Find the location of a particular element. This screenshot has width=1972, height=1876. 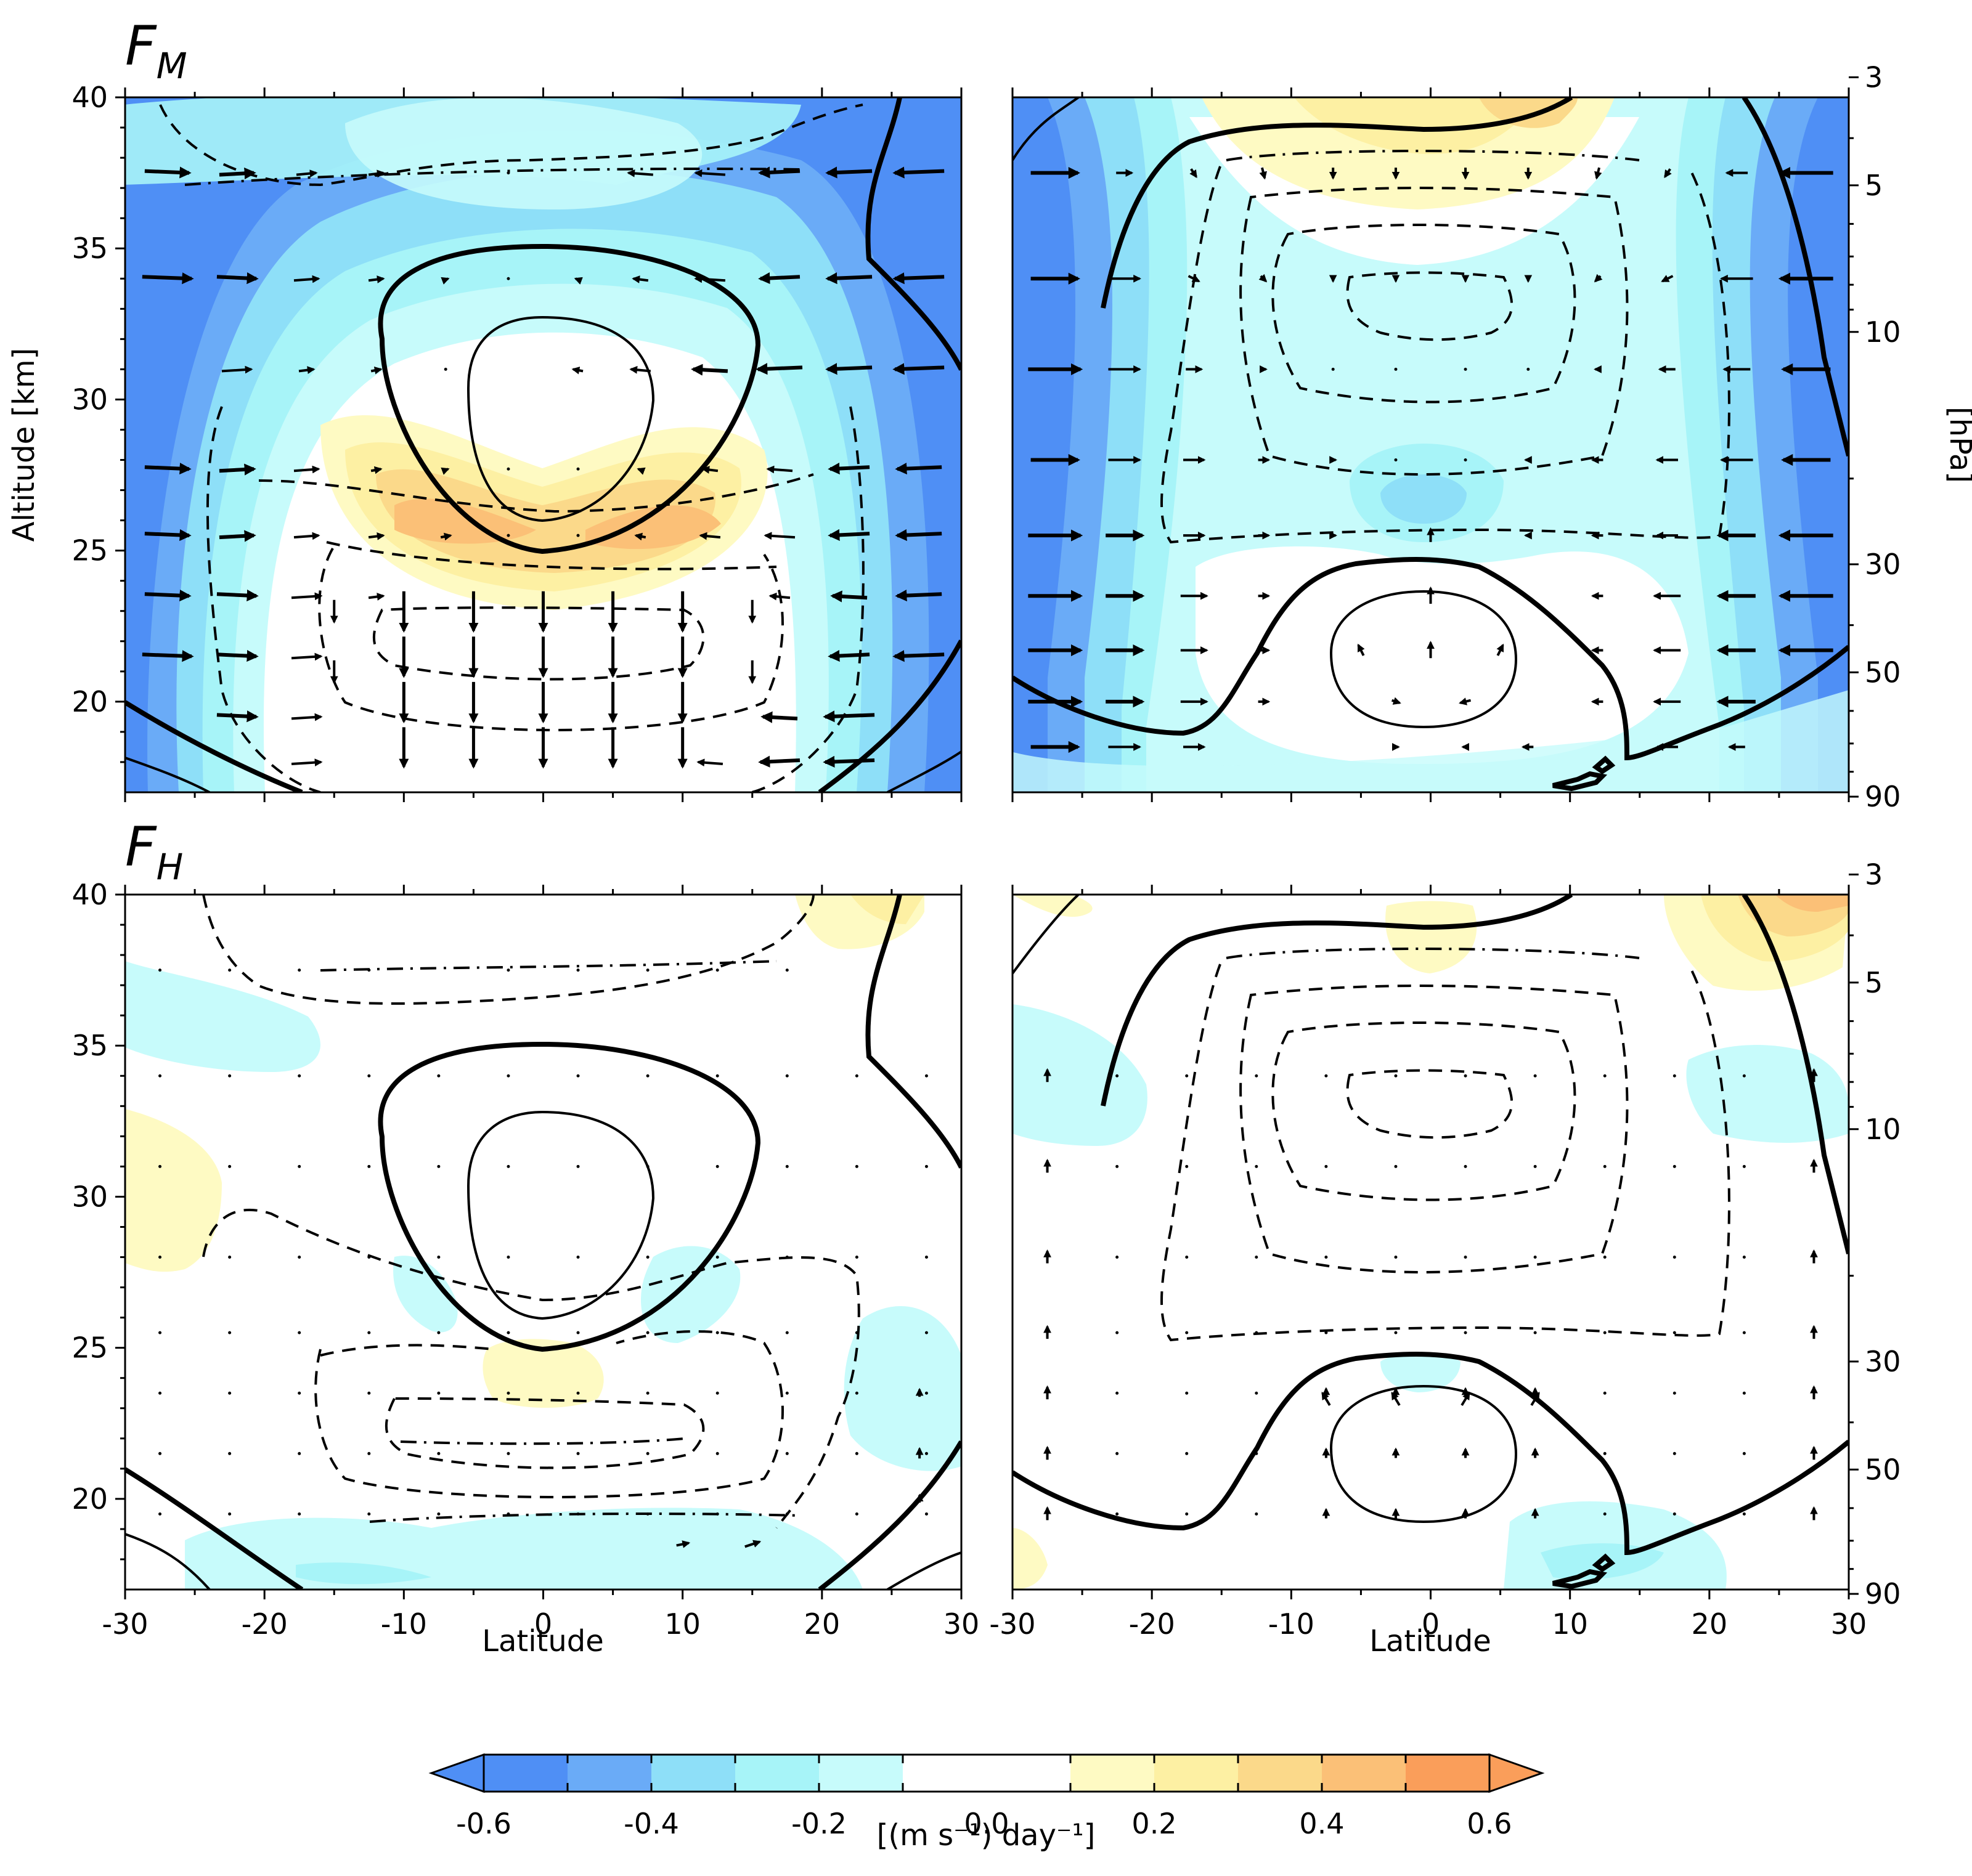

colorbar-tick-label: -0.2 is located at coordinates (819, 1824).